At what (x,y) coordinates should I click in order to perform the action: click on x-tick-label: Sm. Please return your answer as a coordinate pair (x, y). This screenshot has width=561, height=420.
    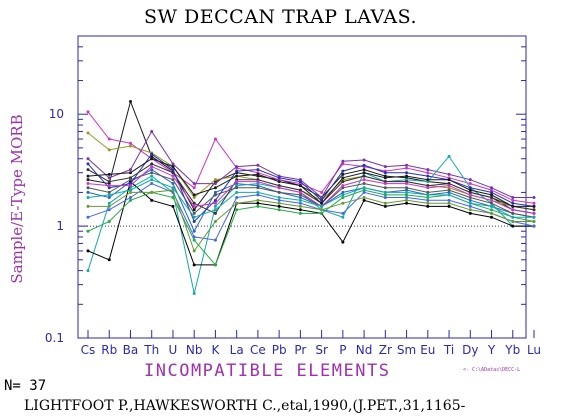
    Looking at the image, I should click on (406, 350).